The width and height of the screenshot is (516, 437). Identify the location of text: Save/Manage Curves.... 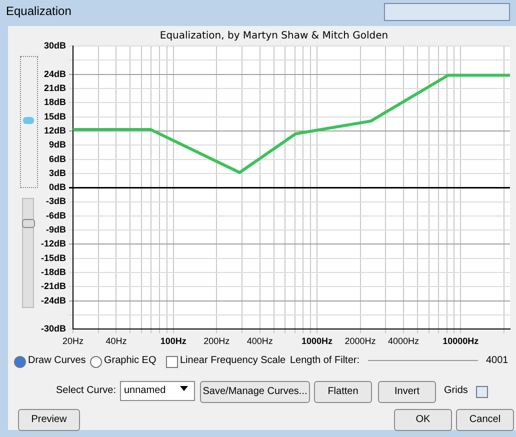
(255, 392).